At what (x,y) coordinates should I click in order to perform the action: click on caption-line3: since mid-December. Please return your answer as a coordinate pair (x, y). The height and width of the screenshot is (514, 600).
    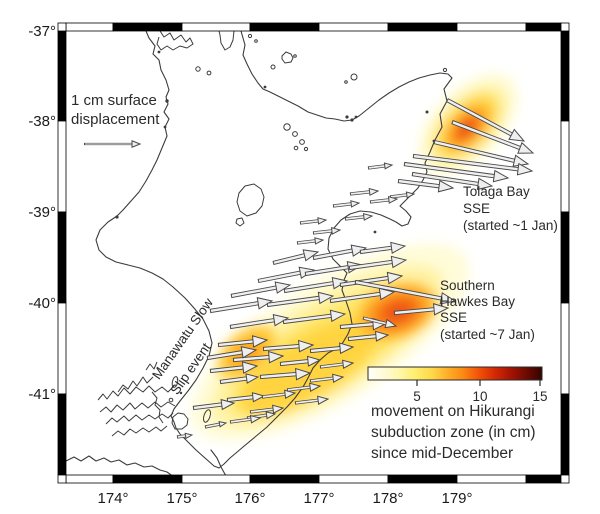
    Looking at the image, I should click on (442, 453).